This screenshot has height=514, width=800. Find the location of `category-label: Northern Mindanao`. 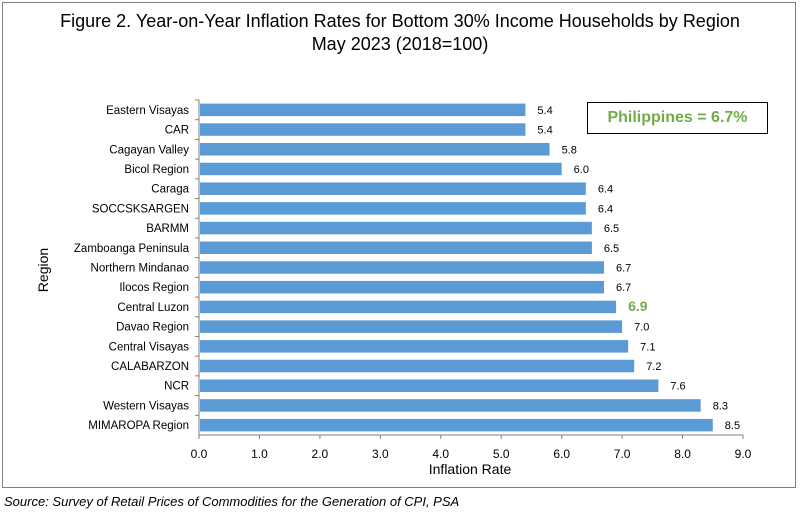

category-label: Northern Mindanao is located at coordinates (140, 269).